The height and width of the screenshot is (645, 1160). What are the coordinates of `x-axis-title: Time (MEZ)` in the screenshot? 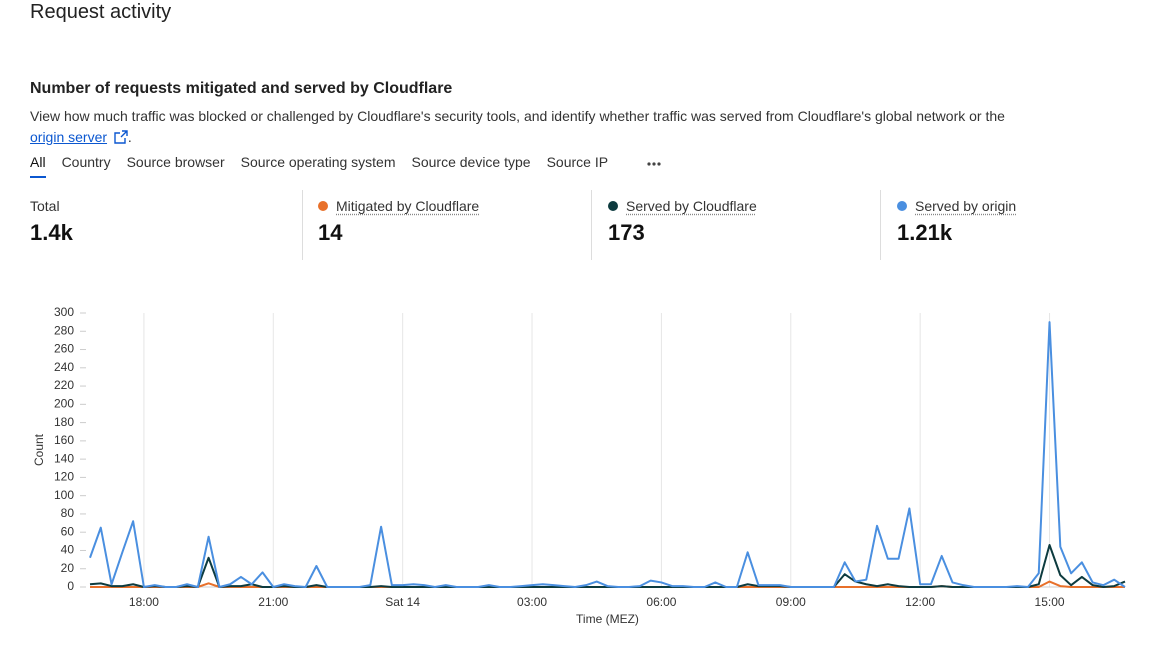 It's located at (607, 619).